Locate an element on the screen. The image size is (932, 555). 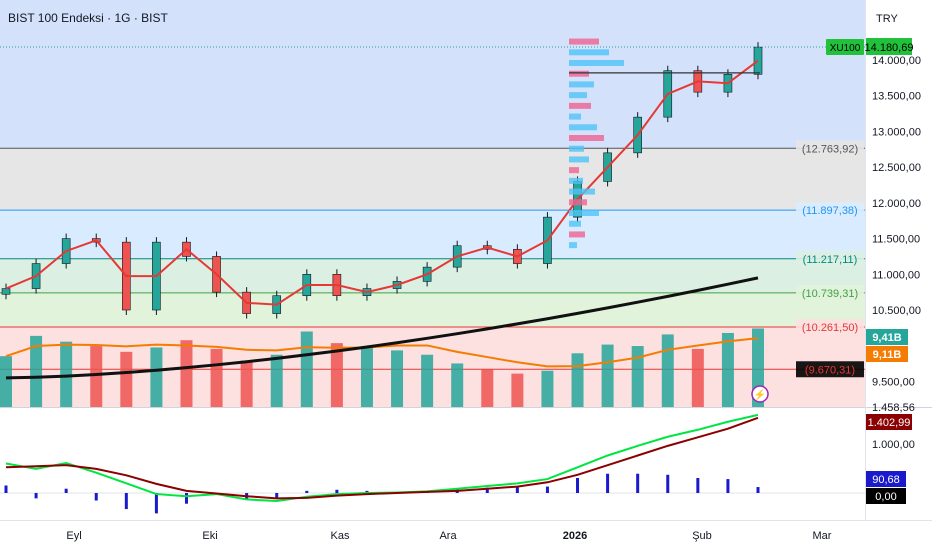
volume-profile is located at coordinates (664, 143).